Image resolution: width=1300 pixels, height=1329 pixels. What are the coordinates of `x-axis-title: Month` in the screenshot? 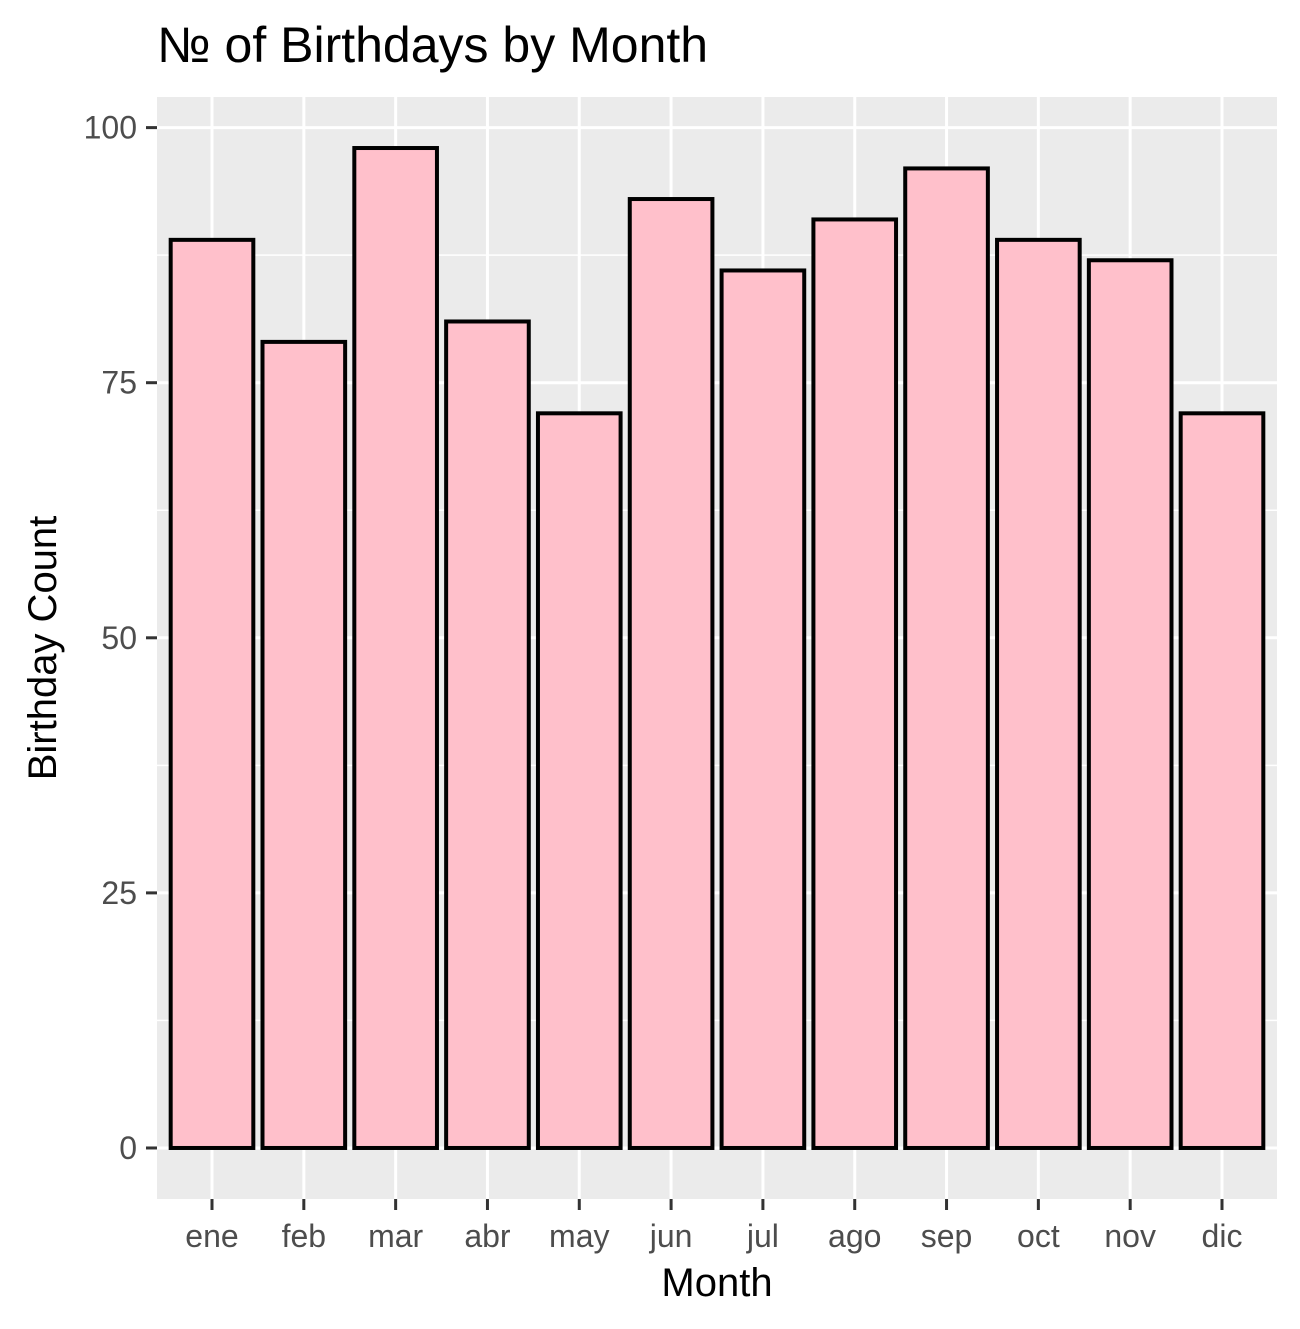 It's located at (716, 1283).